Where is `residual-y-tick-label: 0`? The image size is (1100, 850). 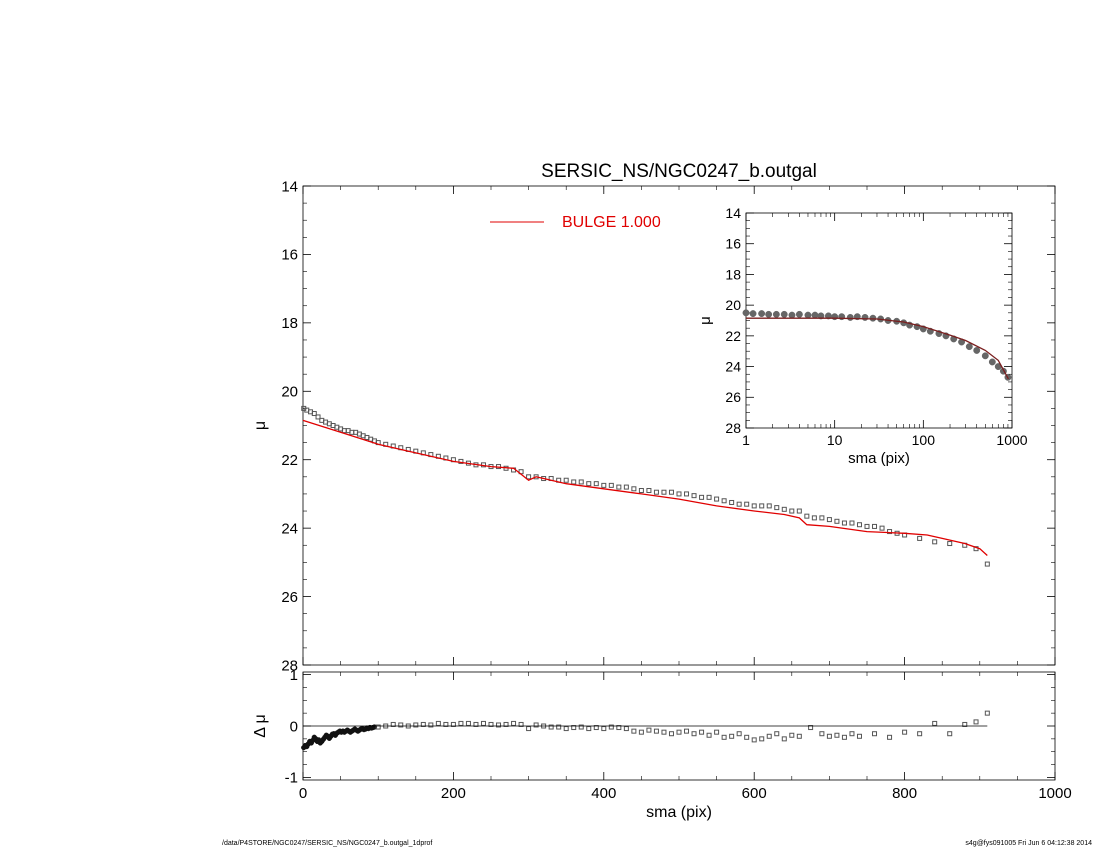
residual-y-tick-label: 0 is located at coordinates (294, 726).